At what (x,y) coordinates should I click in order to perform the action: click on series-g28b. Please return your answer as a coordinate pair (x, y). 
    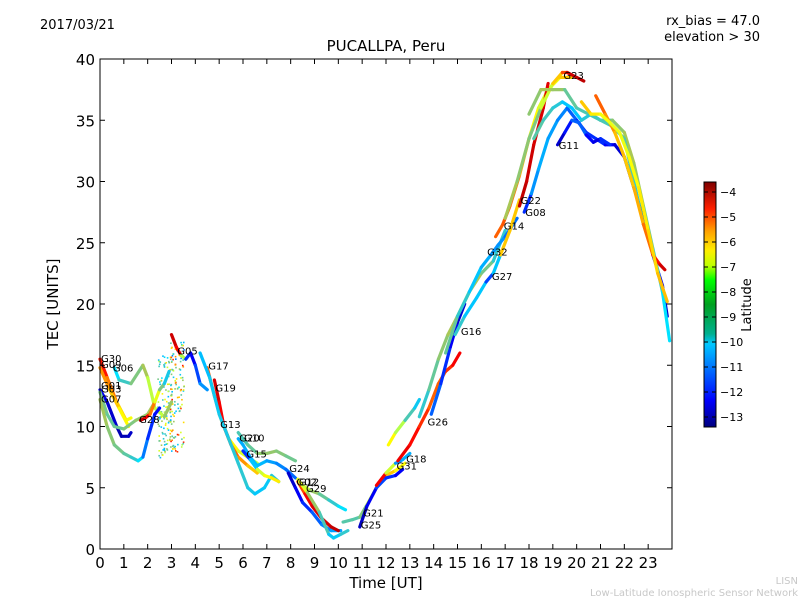
    Looking at the image, I should click on (630, 183).